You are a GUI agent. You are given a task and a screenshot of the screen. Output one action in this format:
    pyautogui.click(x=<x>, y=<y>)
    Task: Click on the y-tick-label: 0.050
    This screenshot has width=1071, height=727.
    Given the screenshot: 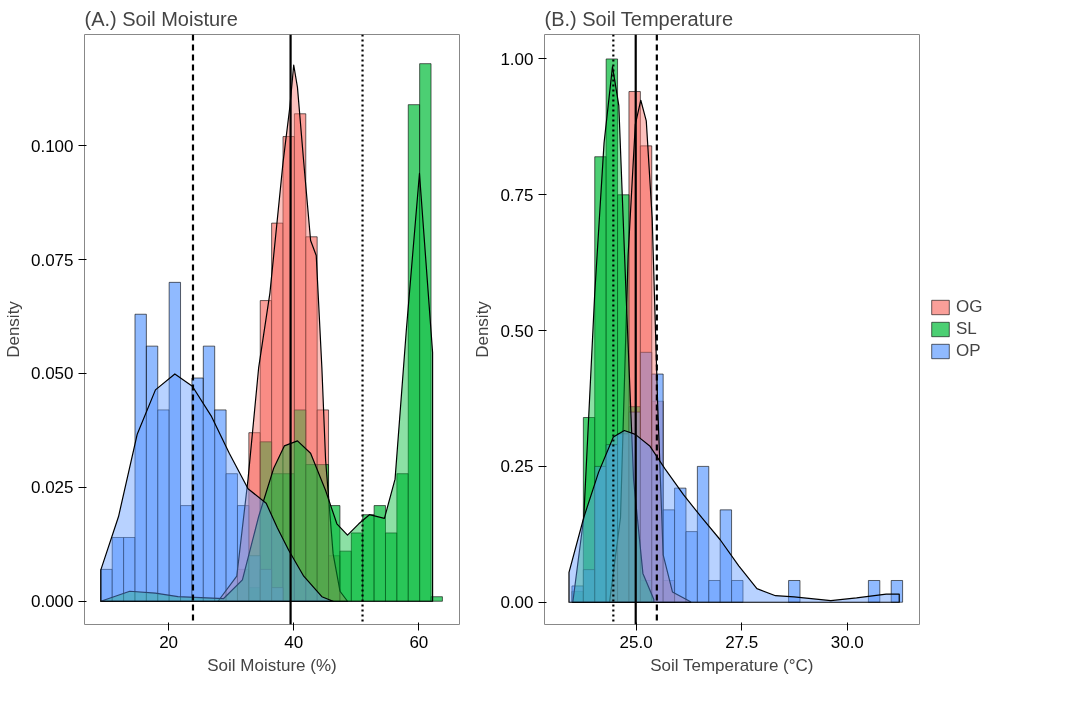 What is the action you would take?
    pyautogui.click(x=52, y=374)
    